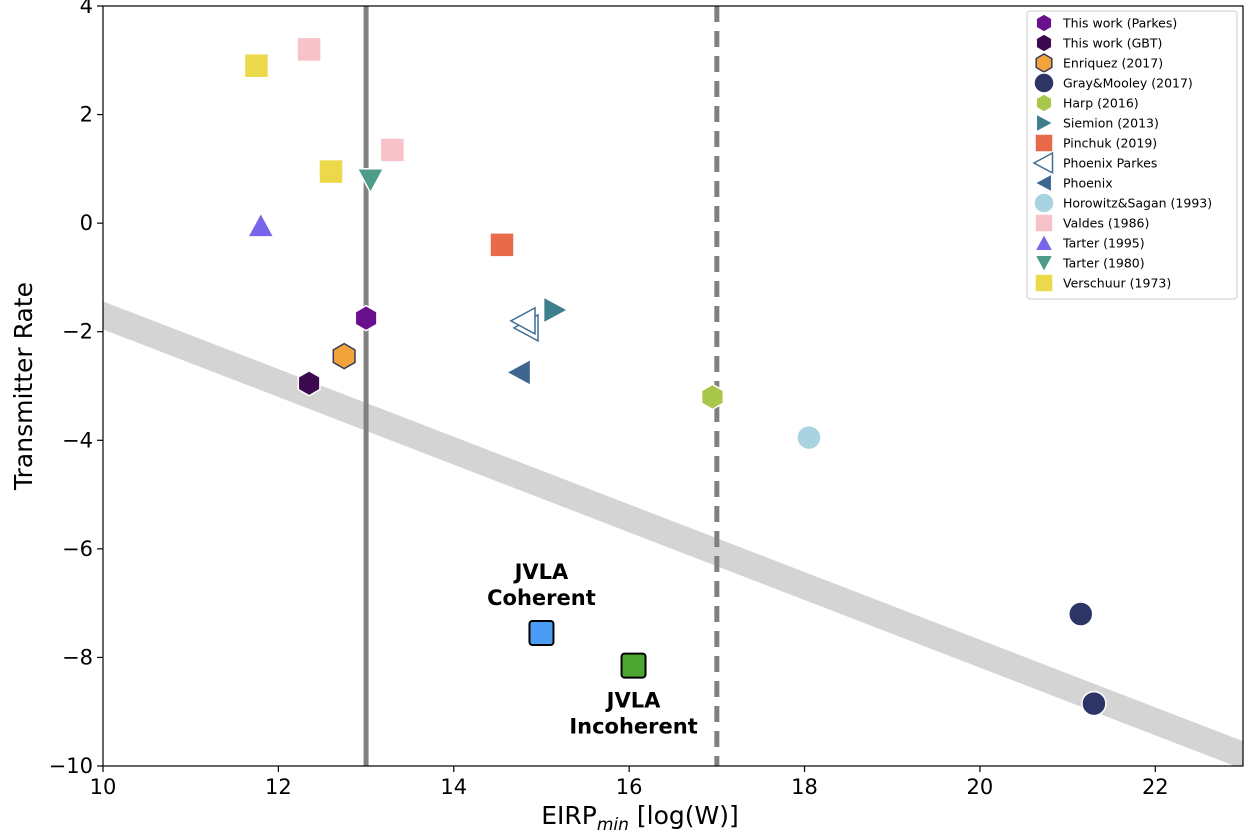  What do you see at coordinates (1081, 614) in the screenshot?
I see `data-point-s3-p0` at bounding box center [1081, 614].